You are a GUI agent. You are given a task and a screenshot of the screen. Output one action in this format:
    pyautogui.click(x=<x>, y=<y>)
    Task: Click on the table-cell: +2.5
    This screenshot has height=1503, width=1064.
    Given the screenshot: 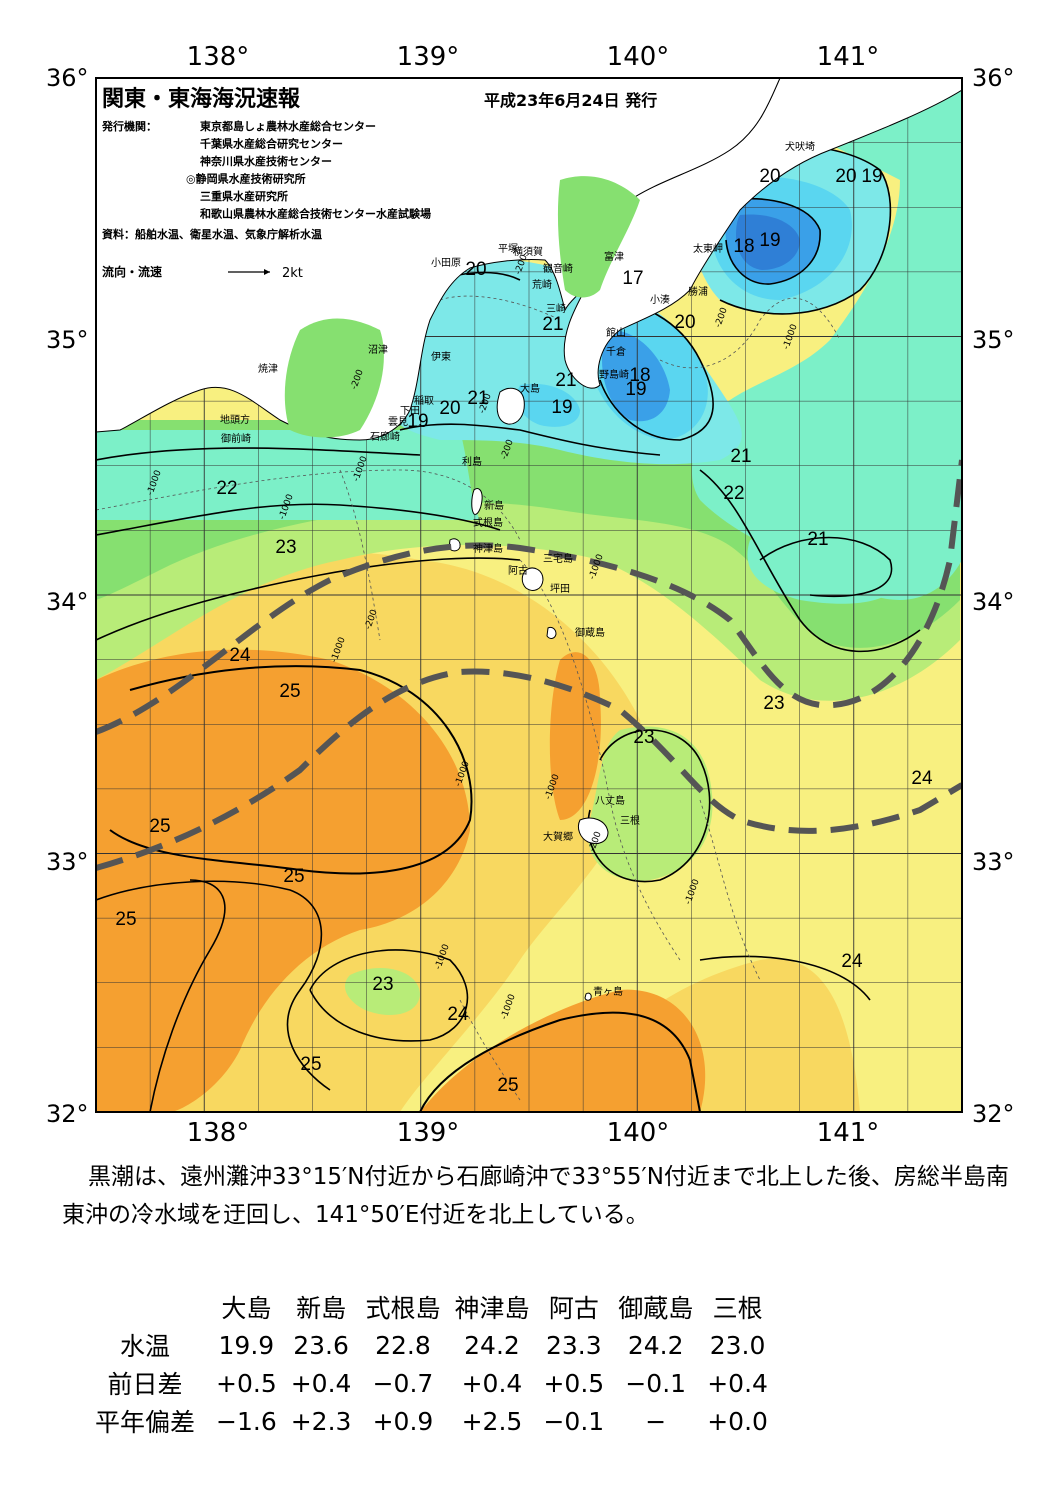 What is the action you would take?
    pyautogui.click(x=492, y=1421)
    